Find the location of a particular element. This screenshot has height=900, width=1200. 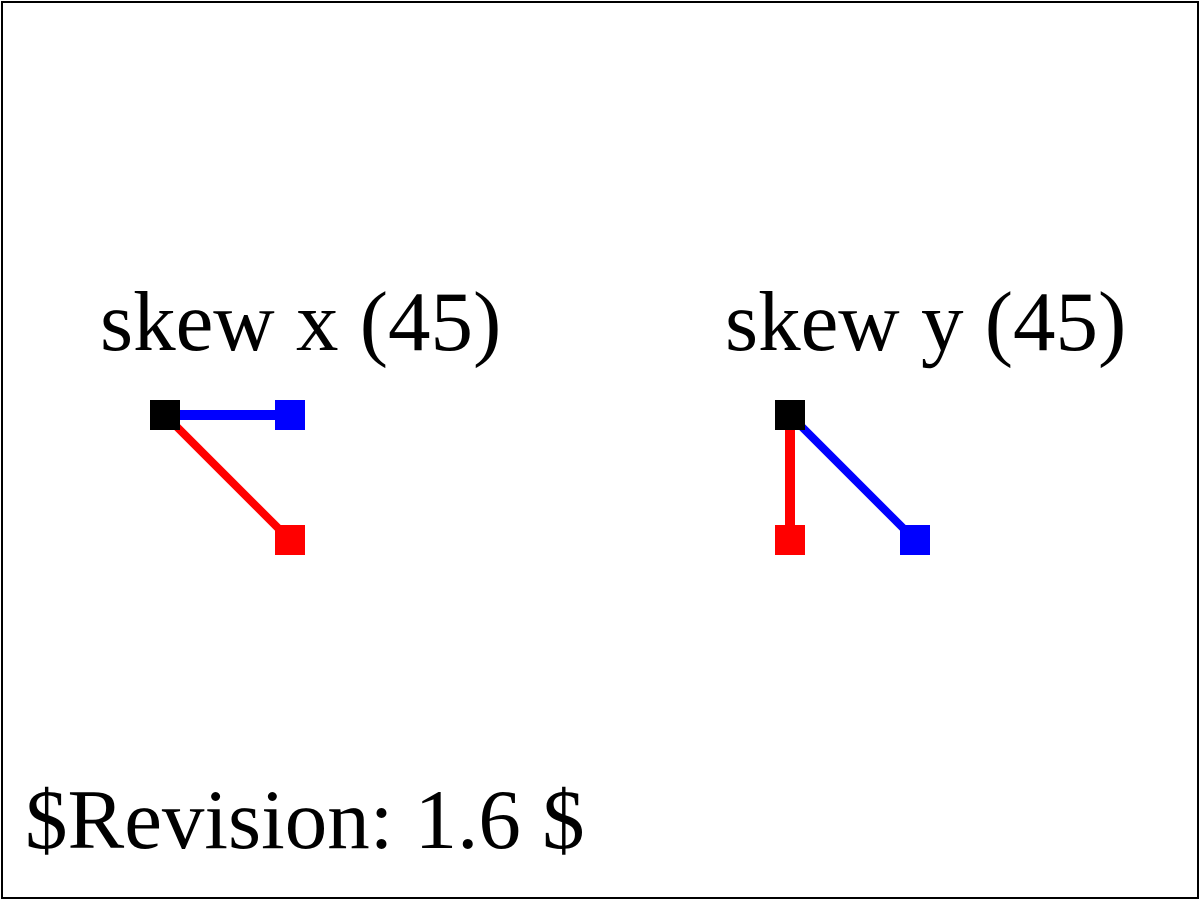

skew-x-group: skew x (45) is located at coordinates (300, 415).